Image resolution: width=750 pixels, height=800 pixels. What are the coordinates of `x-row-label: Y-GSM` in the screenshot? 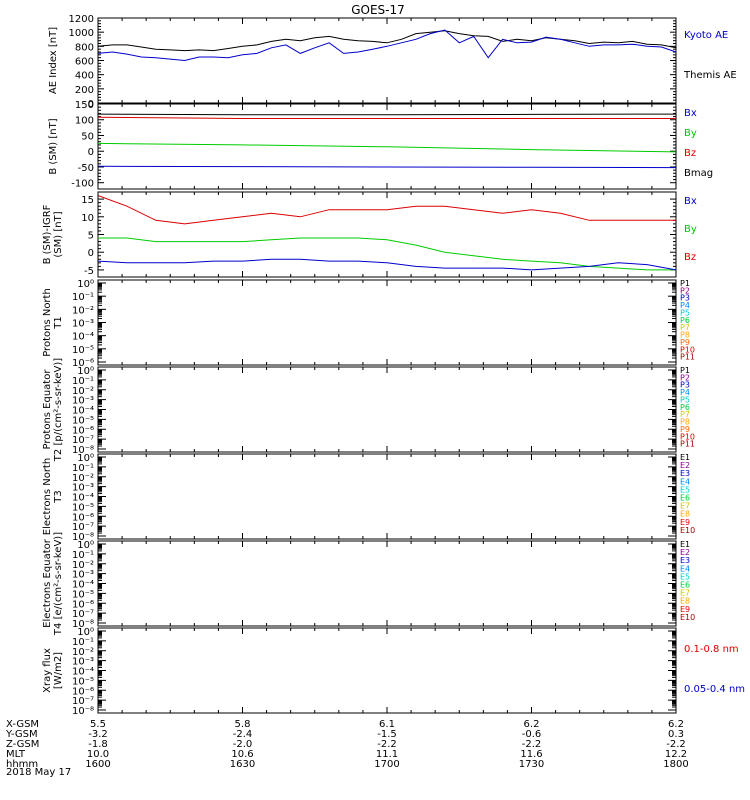 It's located at (21, 734).